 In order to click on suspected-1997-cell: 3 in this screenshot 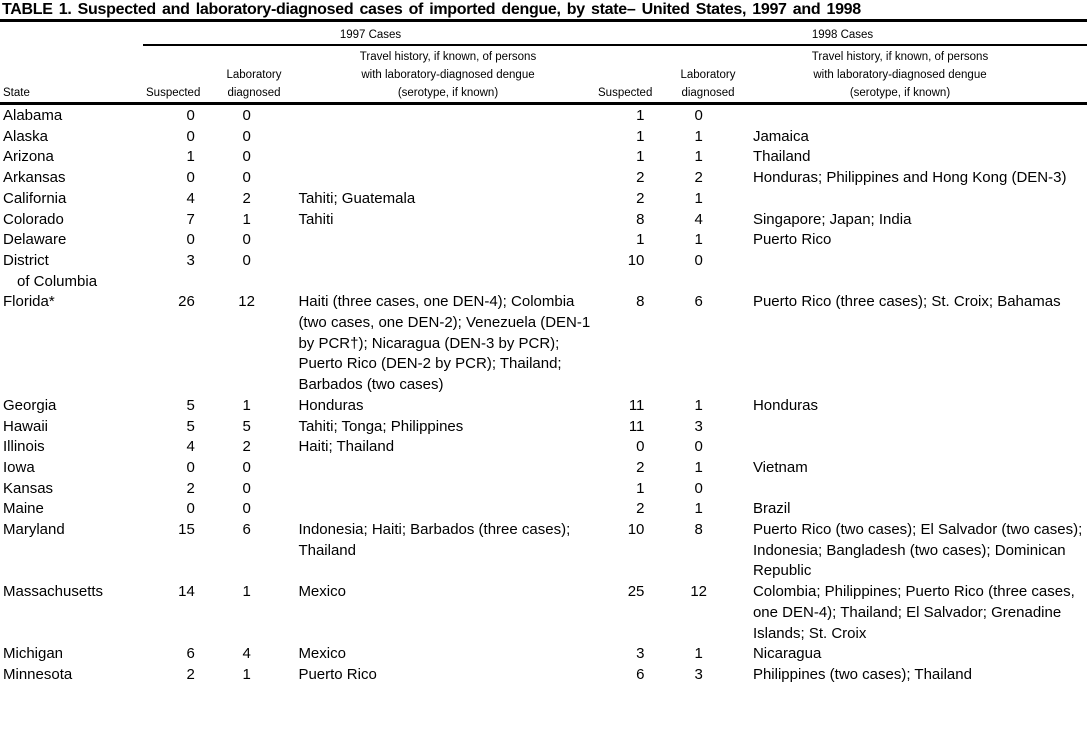, I will do `click(190, 260)`.